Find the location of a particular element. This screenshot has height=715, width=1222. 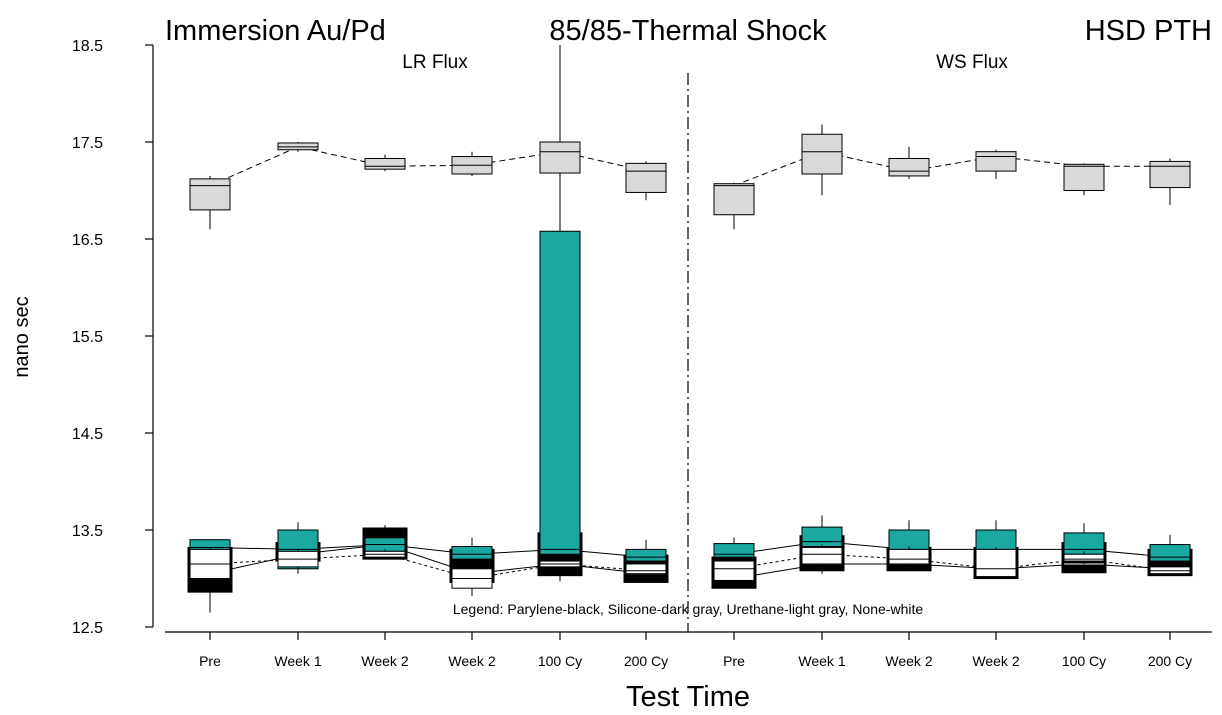

panel-right-label: WS Flux is located at coordinates (972, 62).